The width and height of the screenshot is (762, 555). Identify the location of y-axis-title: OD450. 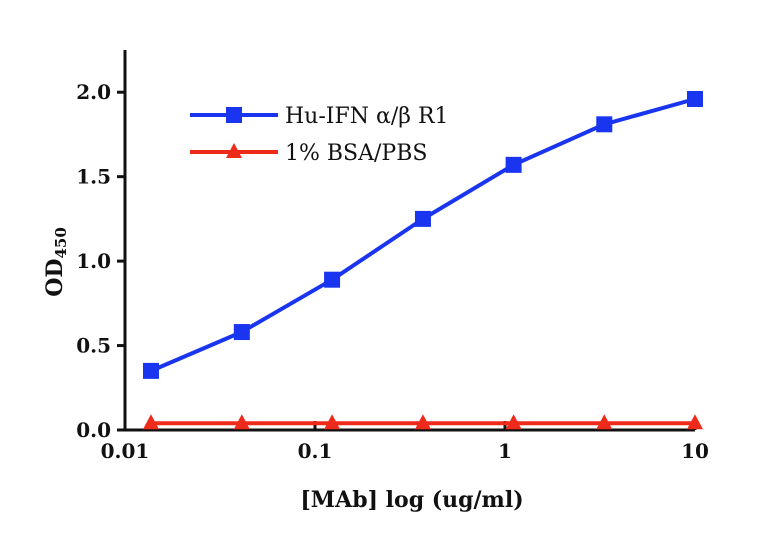
(56, 262).